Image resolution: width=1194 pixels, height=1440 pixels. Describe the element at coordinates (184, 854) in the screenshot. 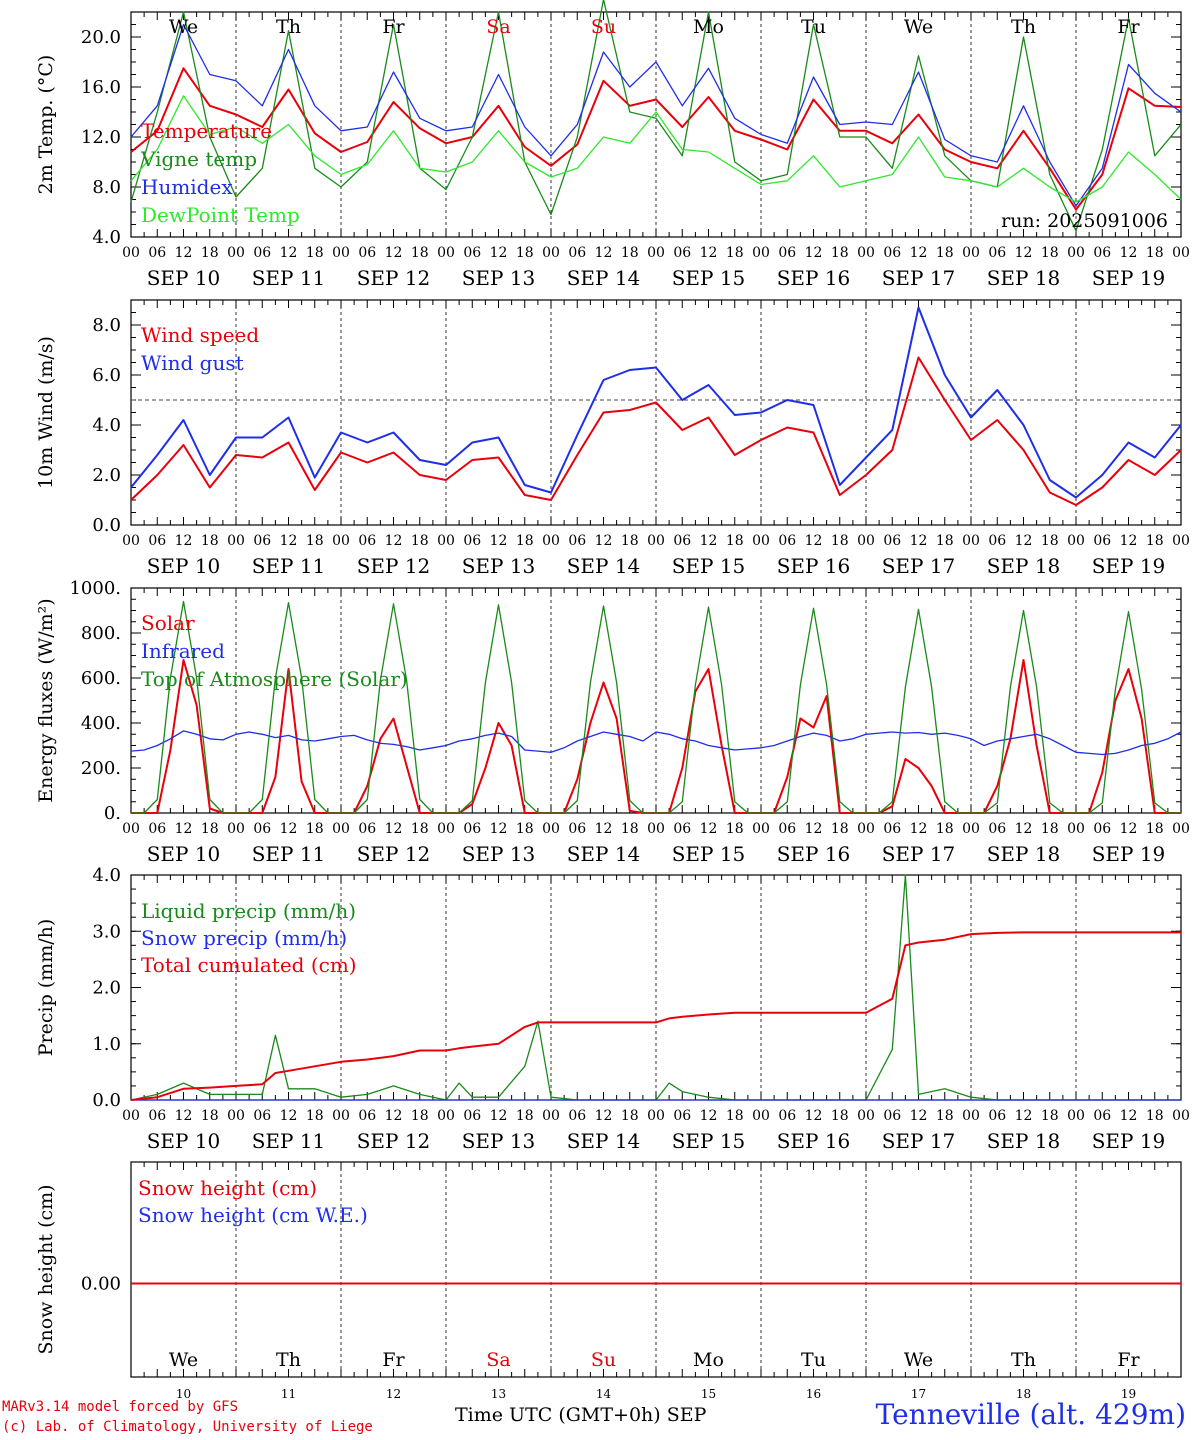

I see `date-label: SEP 10` at that location.